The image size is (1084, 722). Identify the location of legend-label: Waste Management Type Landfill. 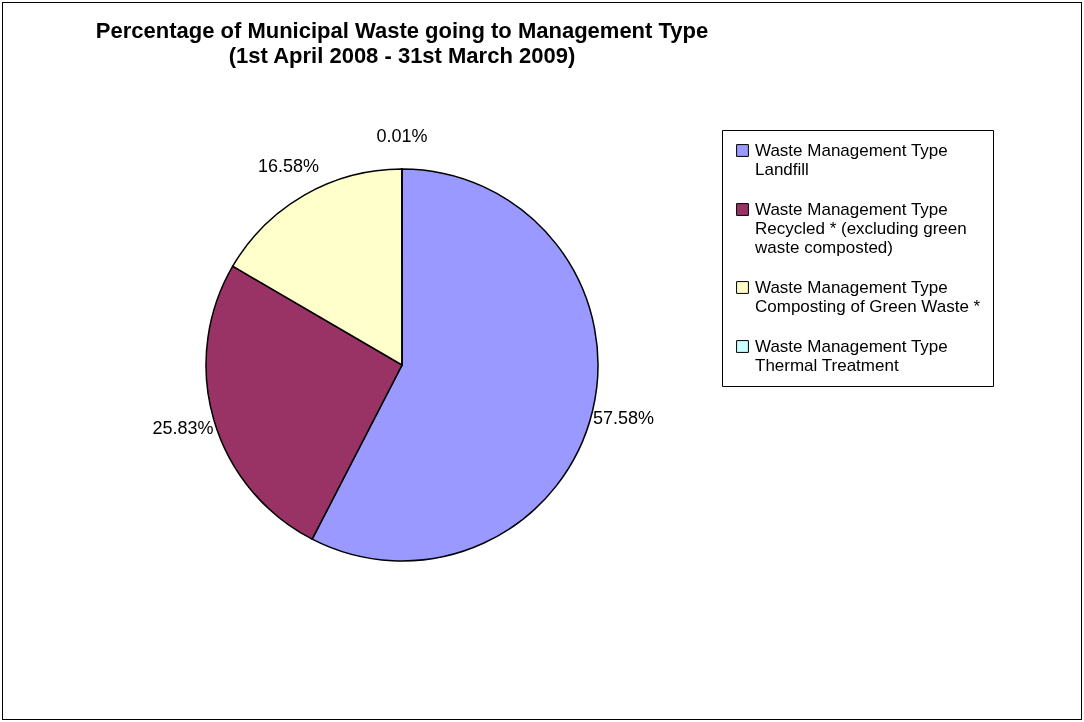
(851, 159).